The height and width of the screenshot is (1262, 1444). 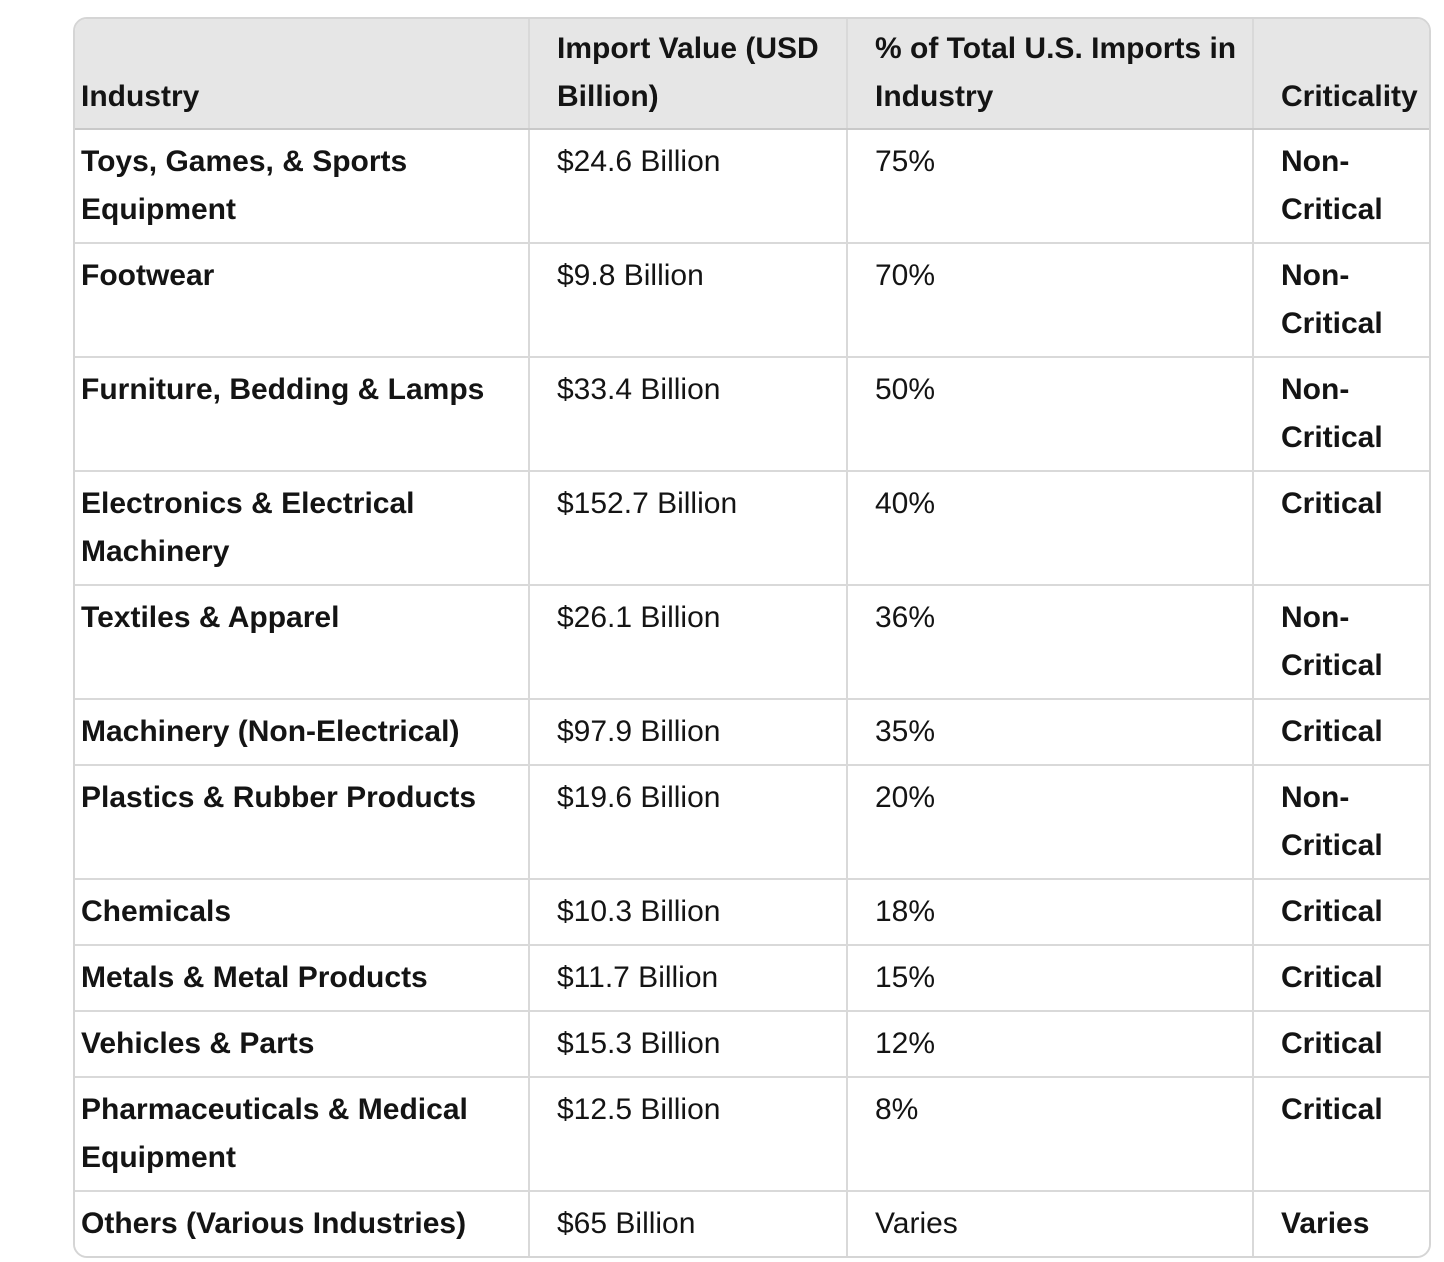 What do you see at coordinates (1049, 911) in the screenshot?
I see `pct-of-imports-cell: 18%` at bounding box center [1049, 911].